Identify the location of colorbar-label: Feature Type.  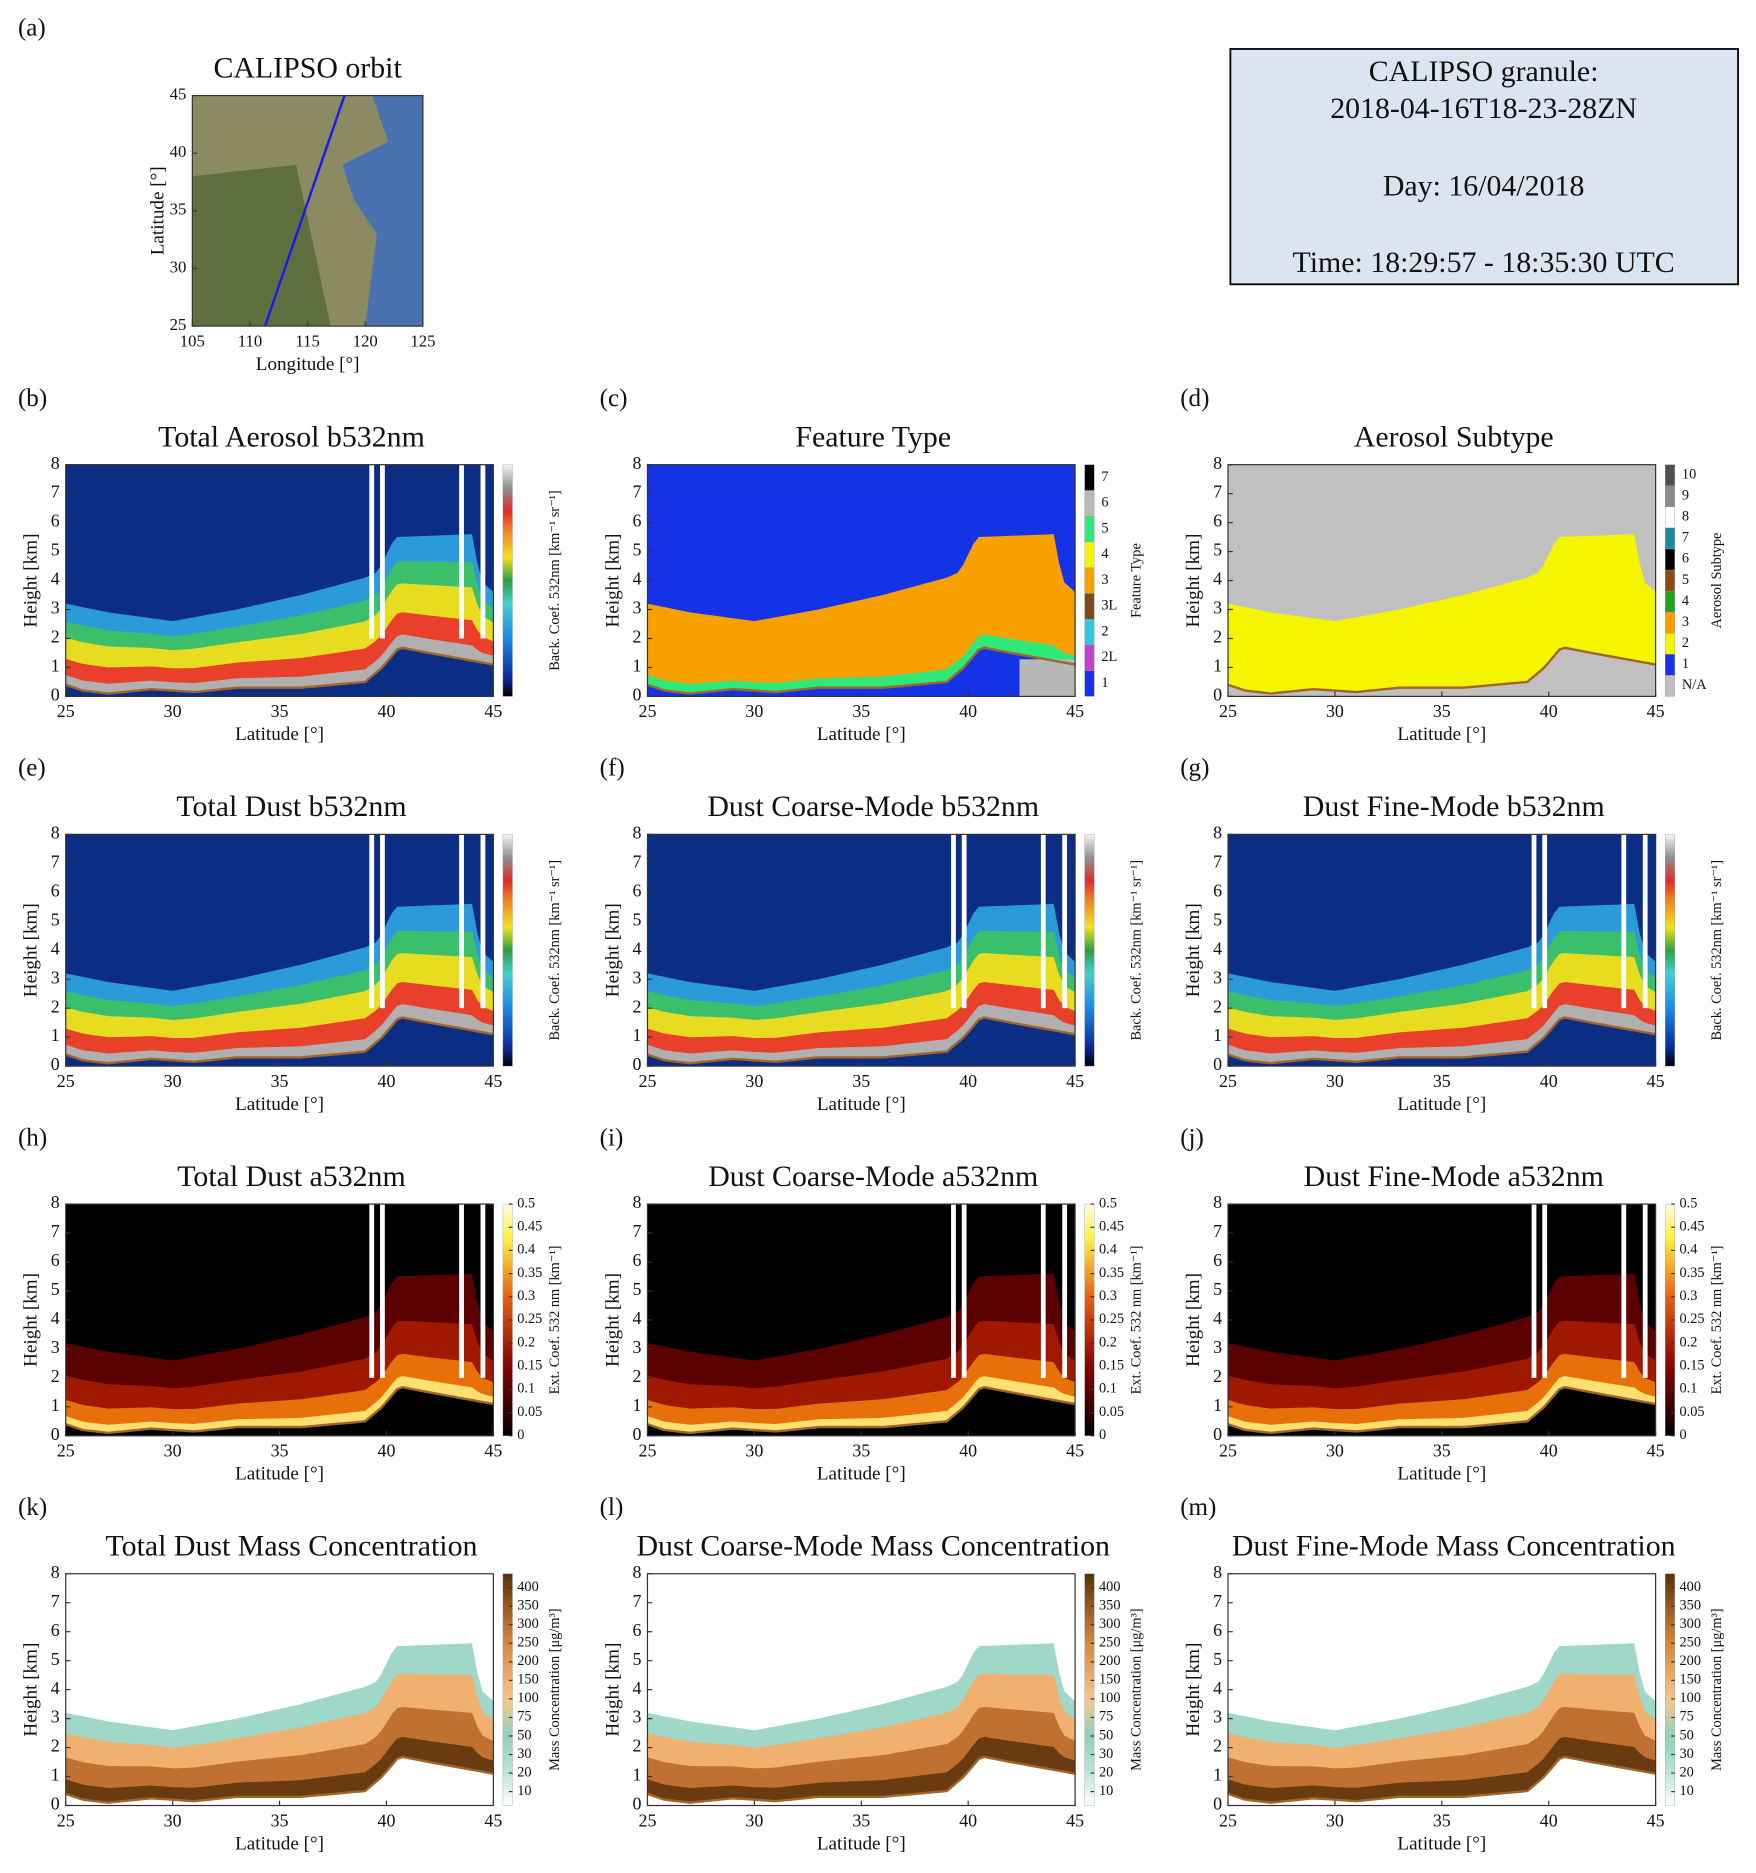
(1136, 580).